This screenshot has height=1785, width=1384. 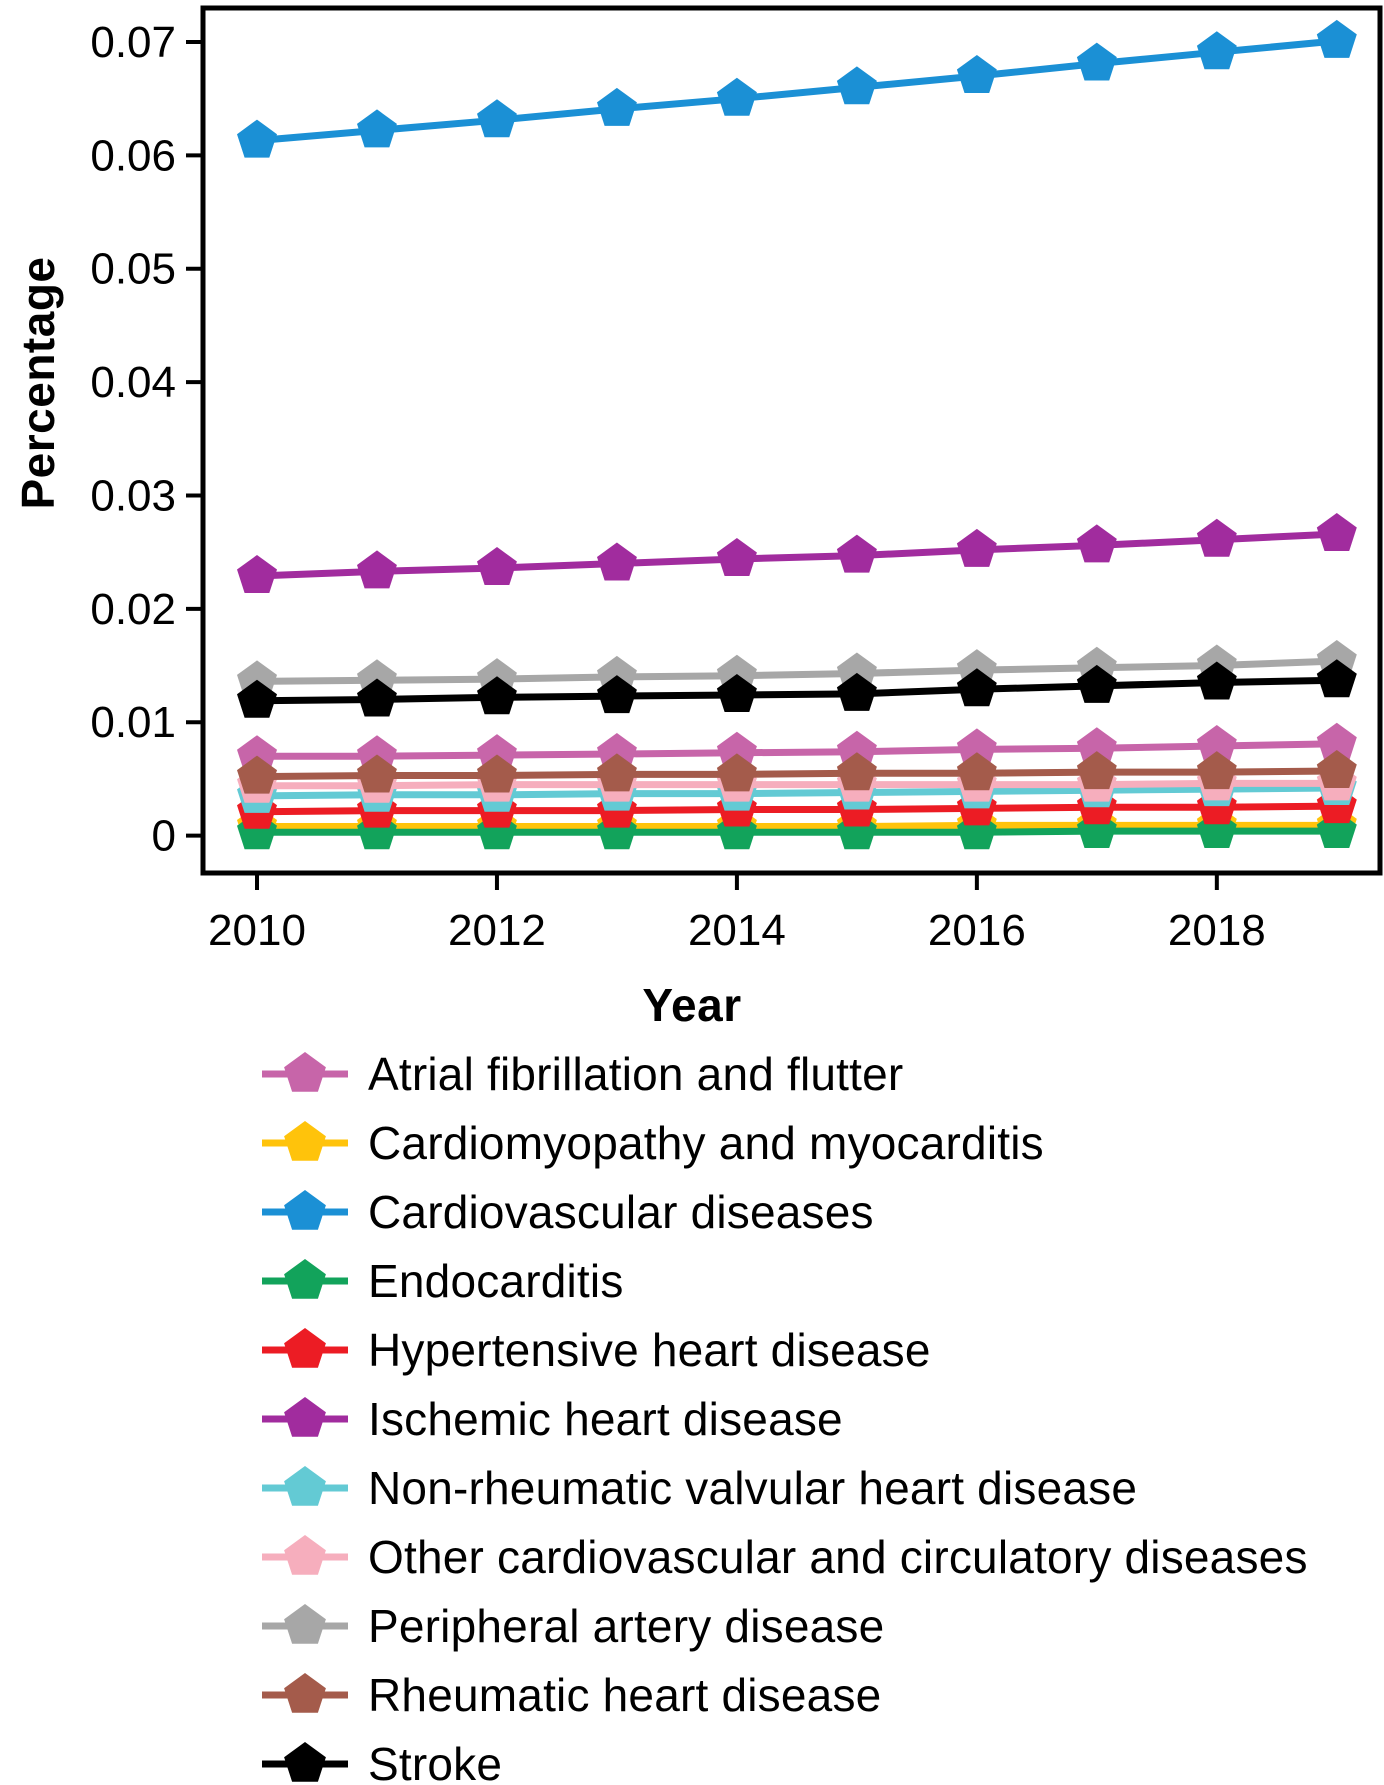 I want to click on legend-item-endocarditis: Endocarditis, so click(x=785, y=1280).